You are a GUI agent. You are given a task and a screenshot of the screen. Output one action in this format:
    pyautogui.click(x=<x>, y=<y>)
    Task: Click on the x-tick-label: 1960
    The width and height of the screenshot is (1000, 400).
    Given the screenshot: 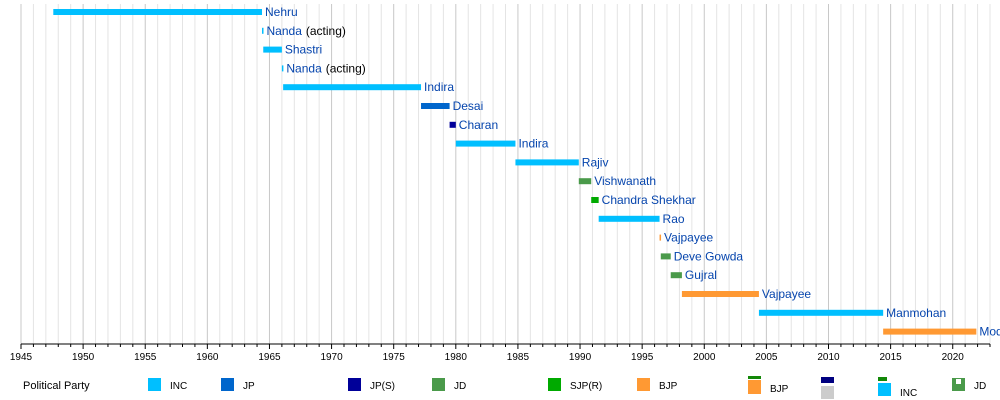 What is the action you would take?
    pyautogui.click(x=207, y=357)
    